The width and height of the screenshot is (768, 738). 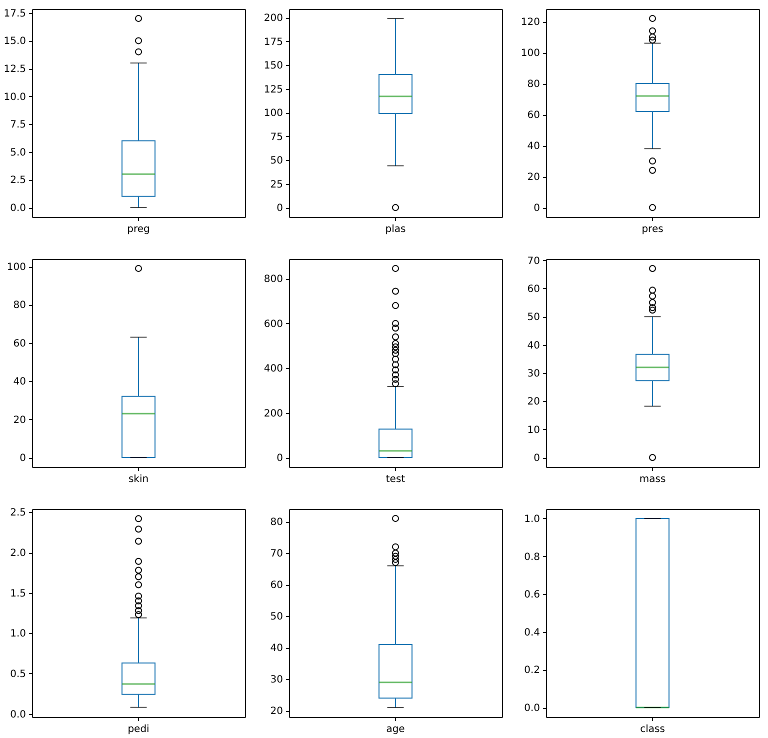 What do you see at coordinates (18, 554) in the screenshot?
I see `y-tick-label: 2.0` at bounding box center [18, 554].